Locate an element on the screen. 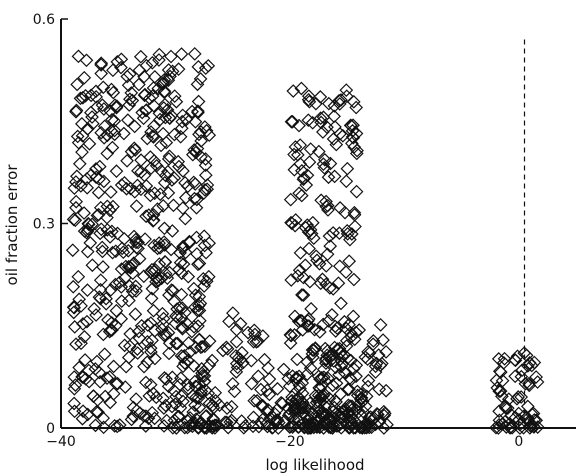 The height and width of the screenshot is (475, 576). x-tick-label: −20 is located at coordinates (290, 442).